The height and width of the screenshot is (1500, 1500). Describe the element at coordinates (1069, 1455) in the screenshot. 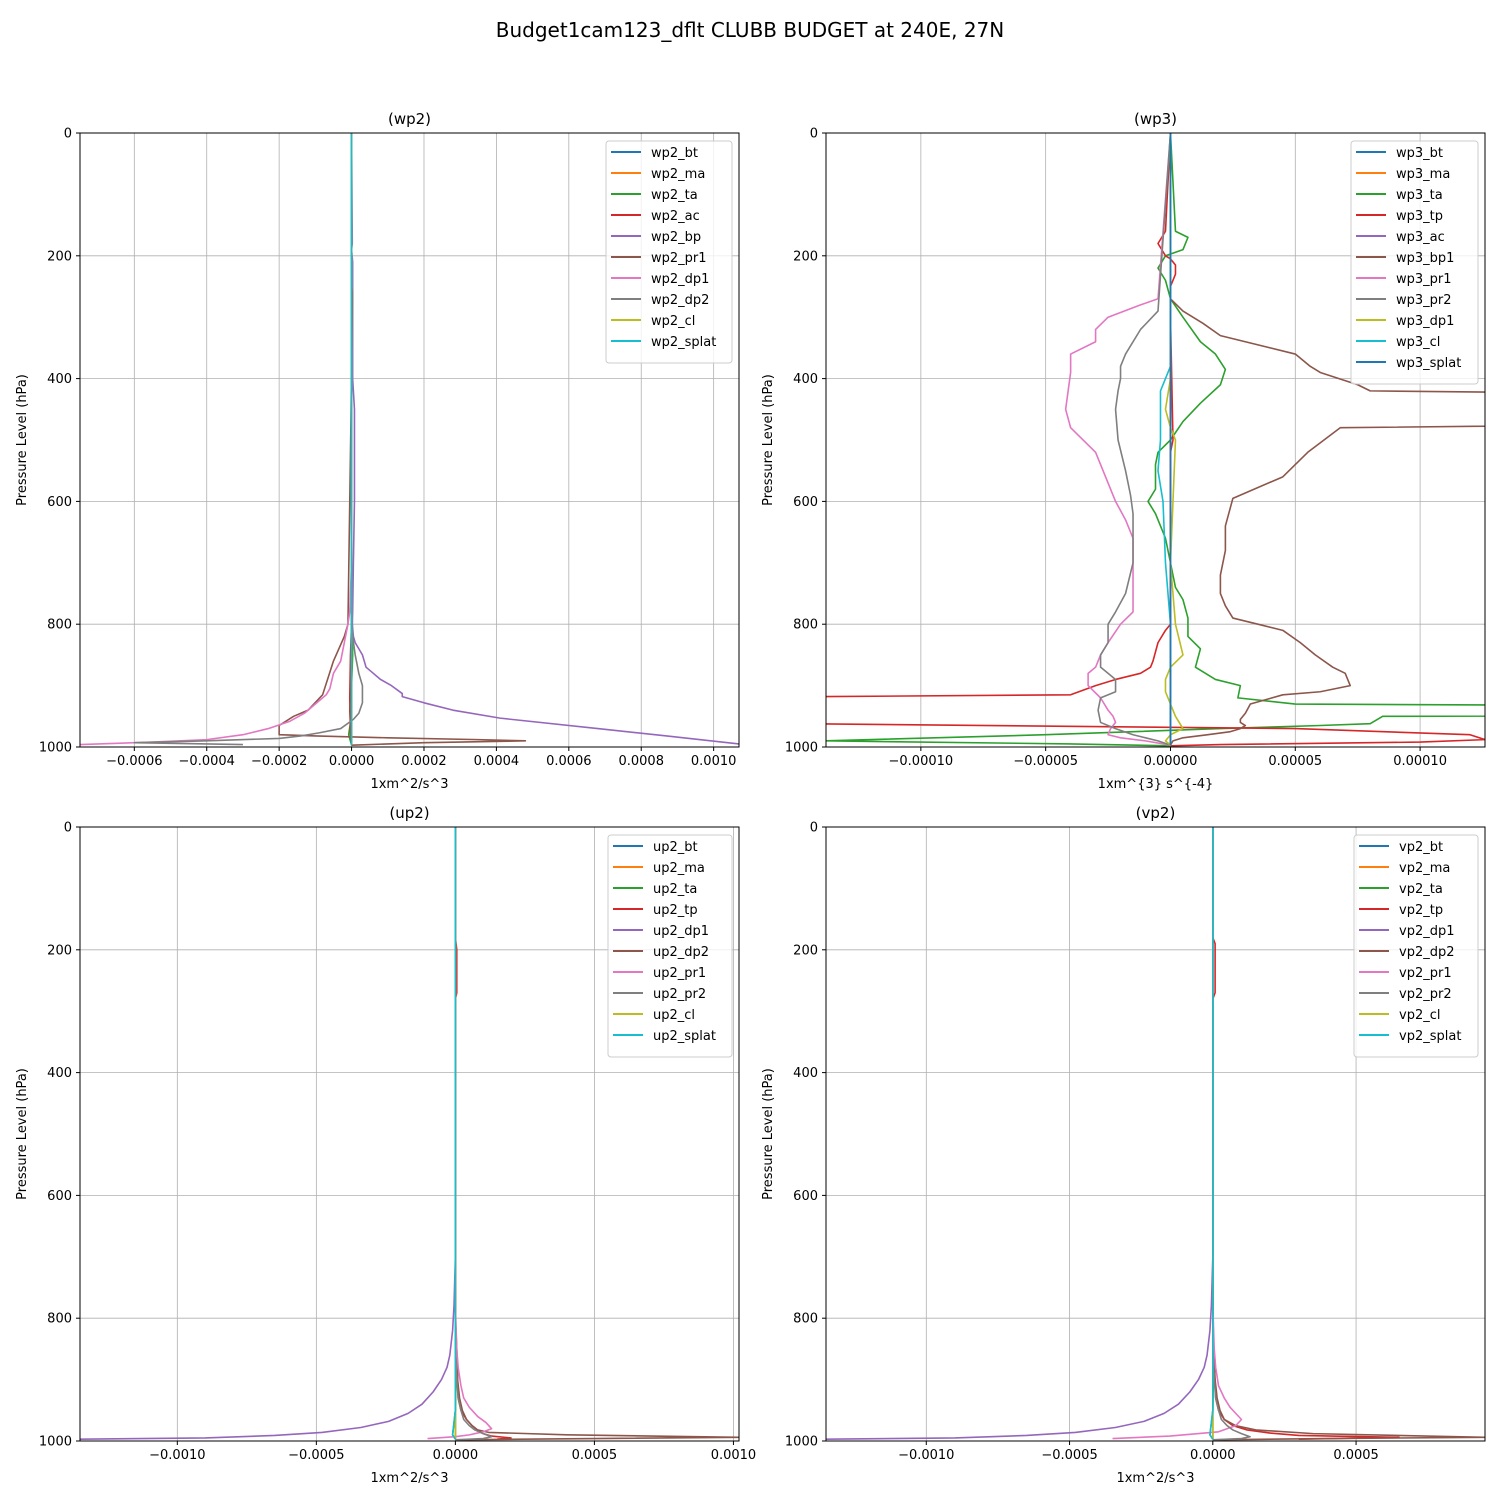

I see `x-tick-label: −0.0005` at that location.